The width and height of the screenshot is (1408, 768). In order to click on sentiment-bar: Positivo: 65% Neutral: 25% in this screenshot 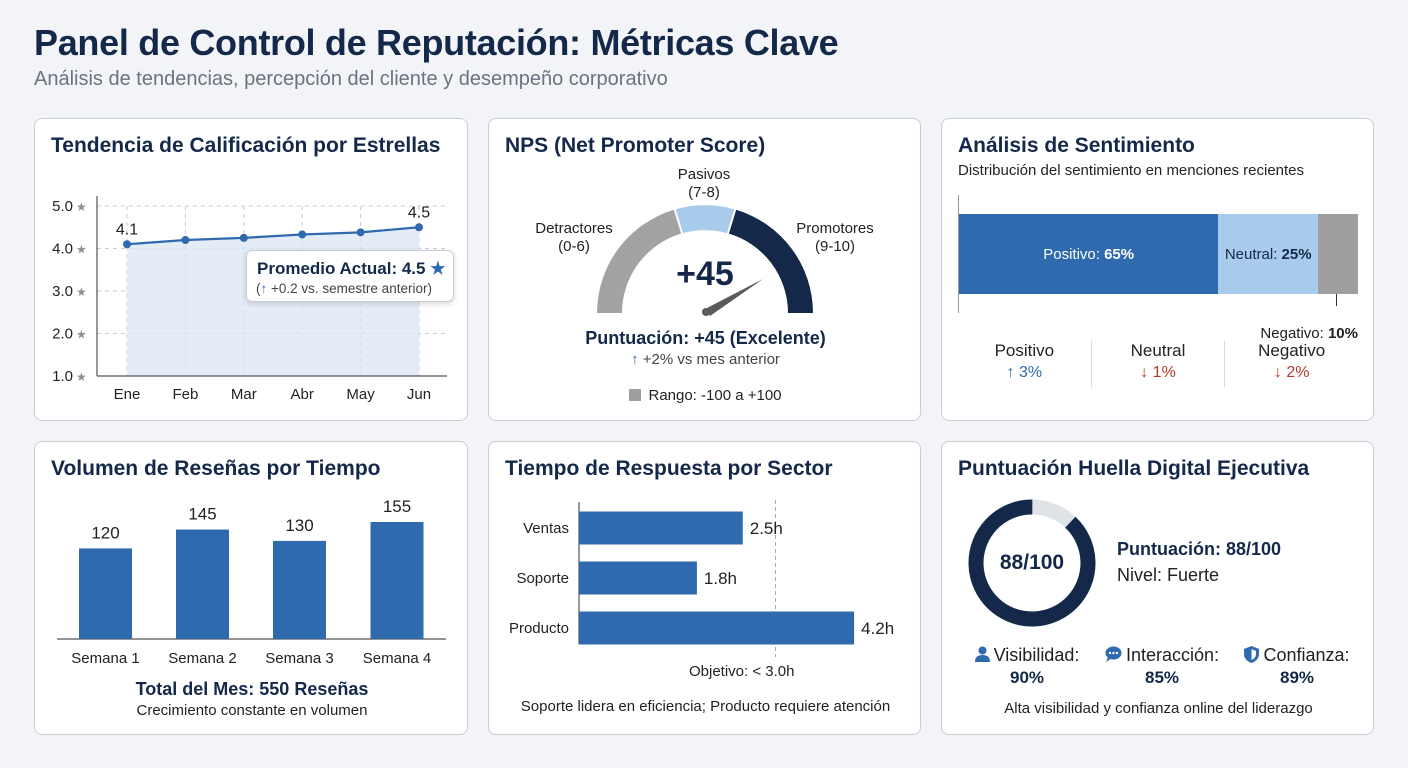, I will do `click(1158, 254)`.